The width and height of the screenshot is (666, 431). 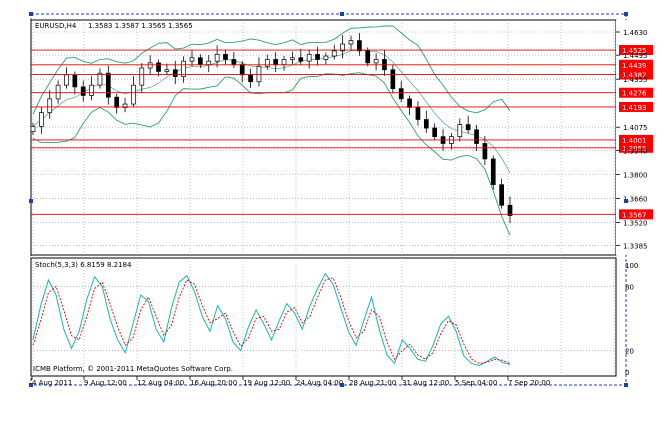 I want to click on stoch-tick-label: 0, so click(x=627, y=373).